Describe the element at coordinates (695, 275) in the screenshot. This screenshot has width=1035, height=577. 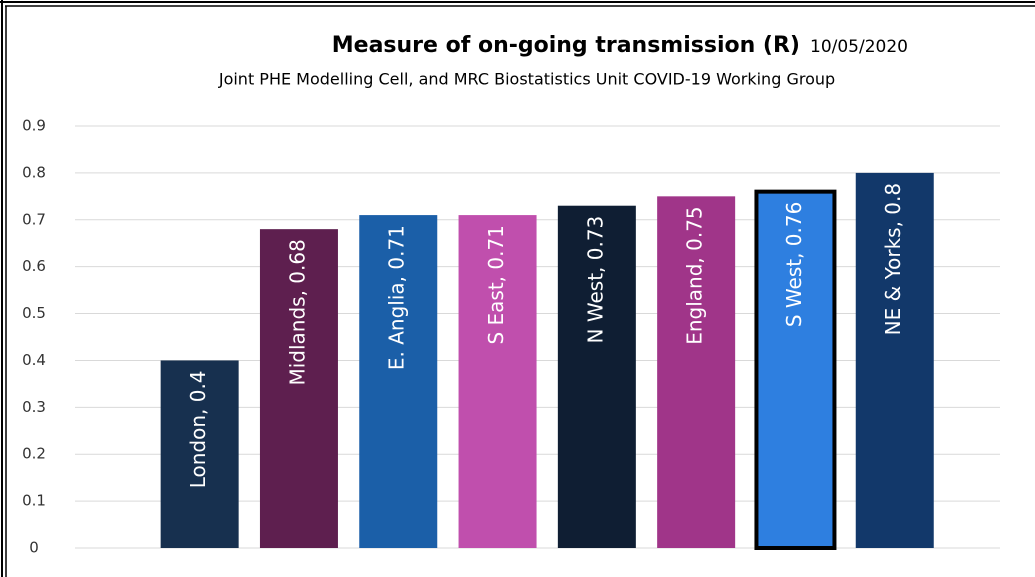
I see `data-label: England, 0.75` at that location.